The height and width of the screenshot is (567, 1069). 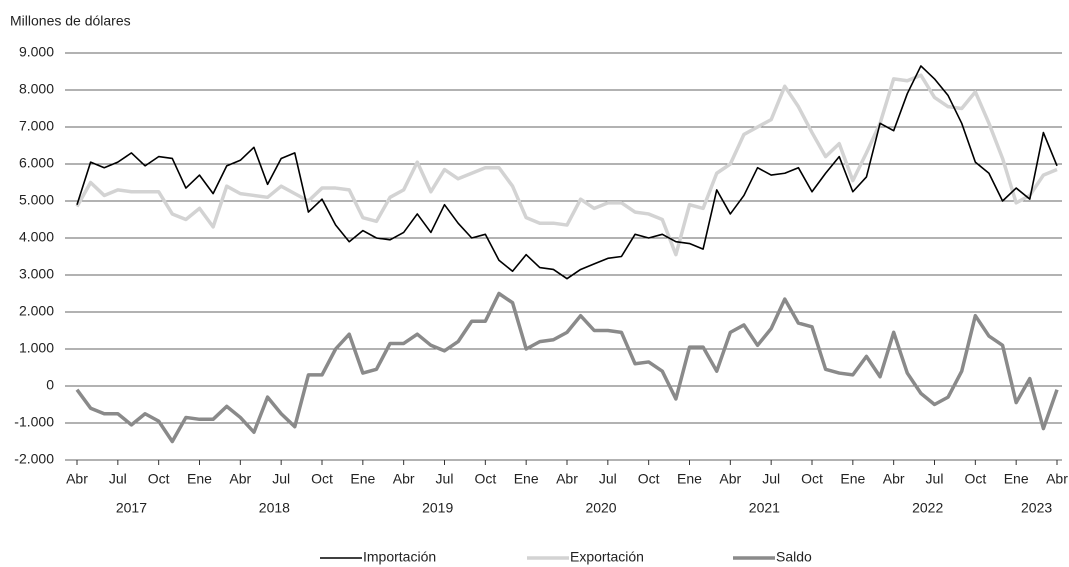 I want to click on y-tick-label: 7.000, so click(x=36, y=126).